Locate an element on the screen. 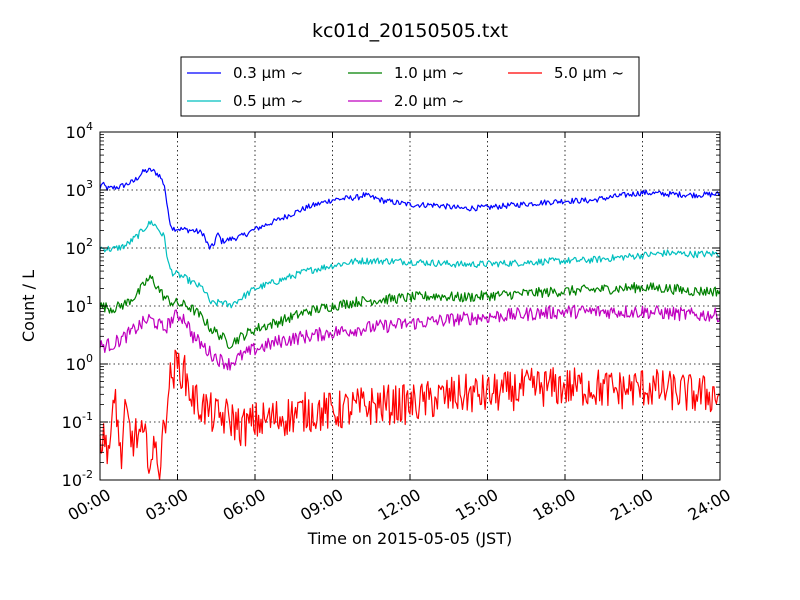 The width and height of the screenshot is (800, 600). y-tick-labels: 10⁻² 10⁻¹ 10⁰ 10¹ 10² 10³ 10⁴ is located at coordinates (77, 305).